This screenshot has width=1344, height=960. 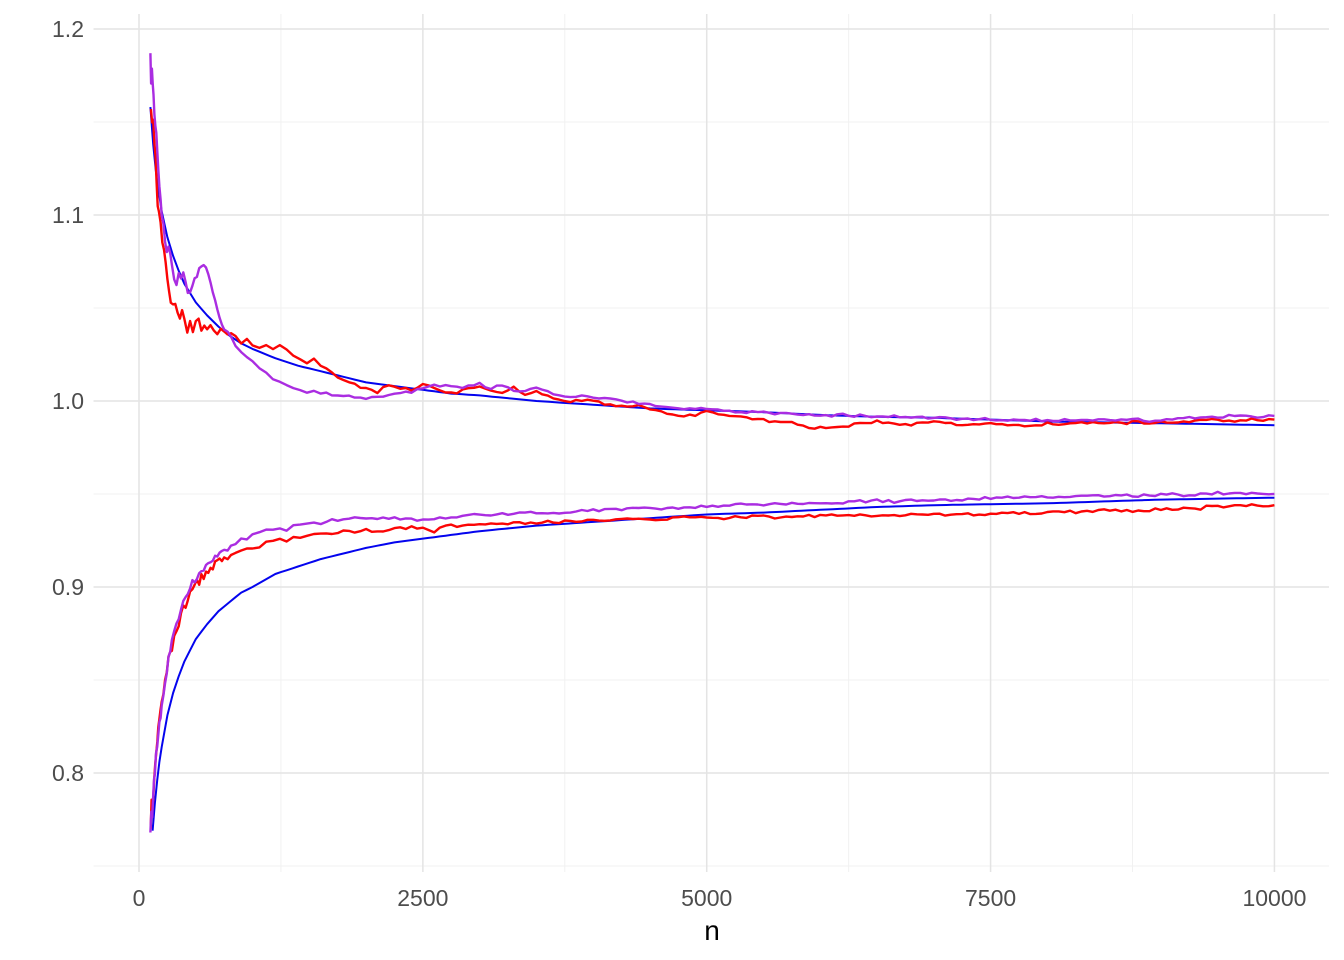 What do you see at coordinates (68, 401) in the screenshot?
I see `y-tick-label: 1.0` at bounding box center [68, 401].